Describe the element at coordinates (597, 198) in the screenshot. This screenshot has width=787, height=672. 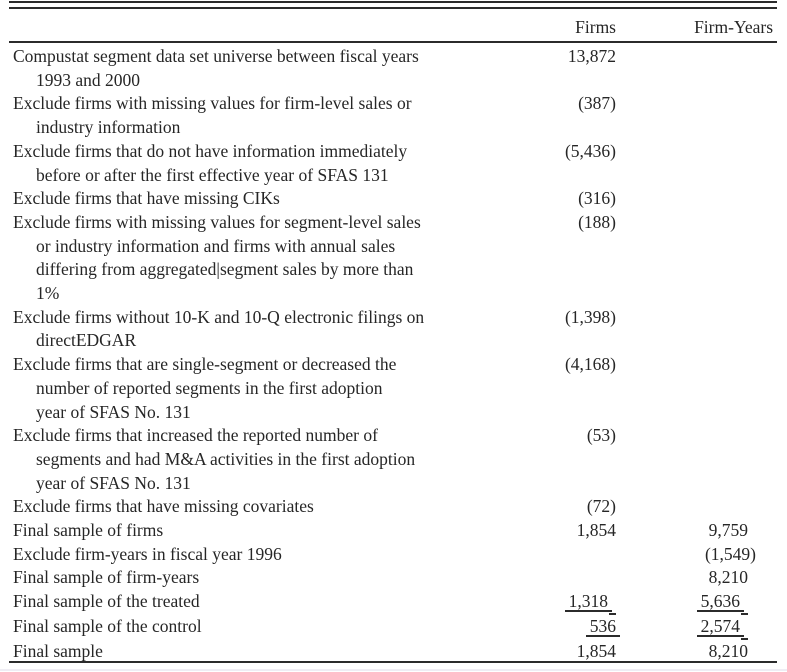
I see `value-text: (316)` at that location.